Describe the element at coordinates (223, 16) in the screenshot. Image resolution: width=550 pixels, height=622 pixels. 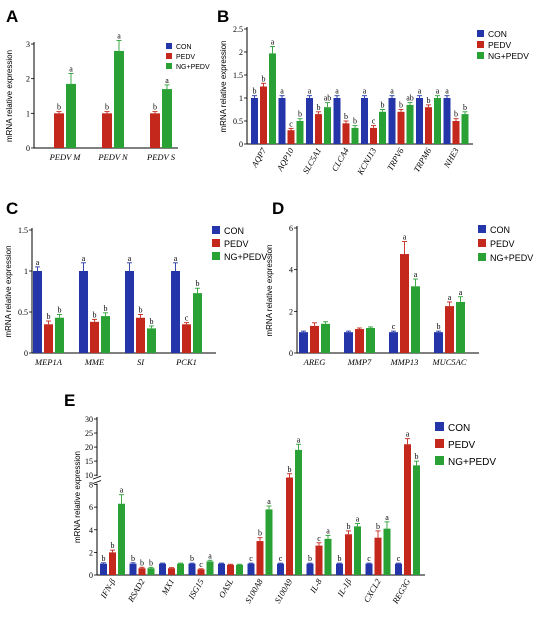
I see `panel-letter: B` at that location.